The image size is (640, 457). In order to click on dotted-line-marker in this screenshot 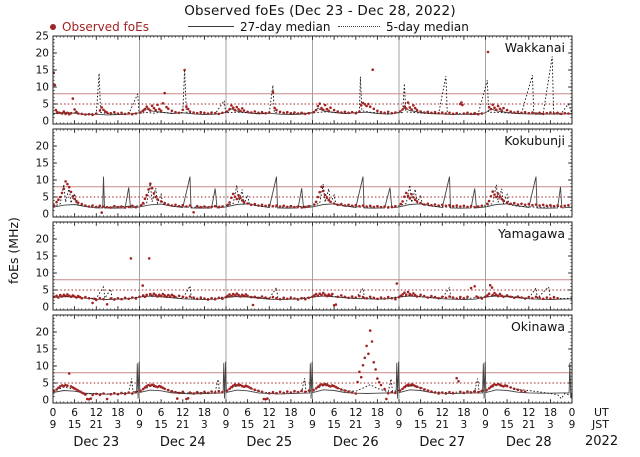, I will do `click(359, 26)`.